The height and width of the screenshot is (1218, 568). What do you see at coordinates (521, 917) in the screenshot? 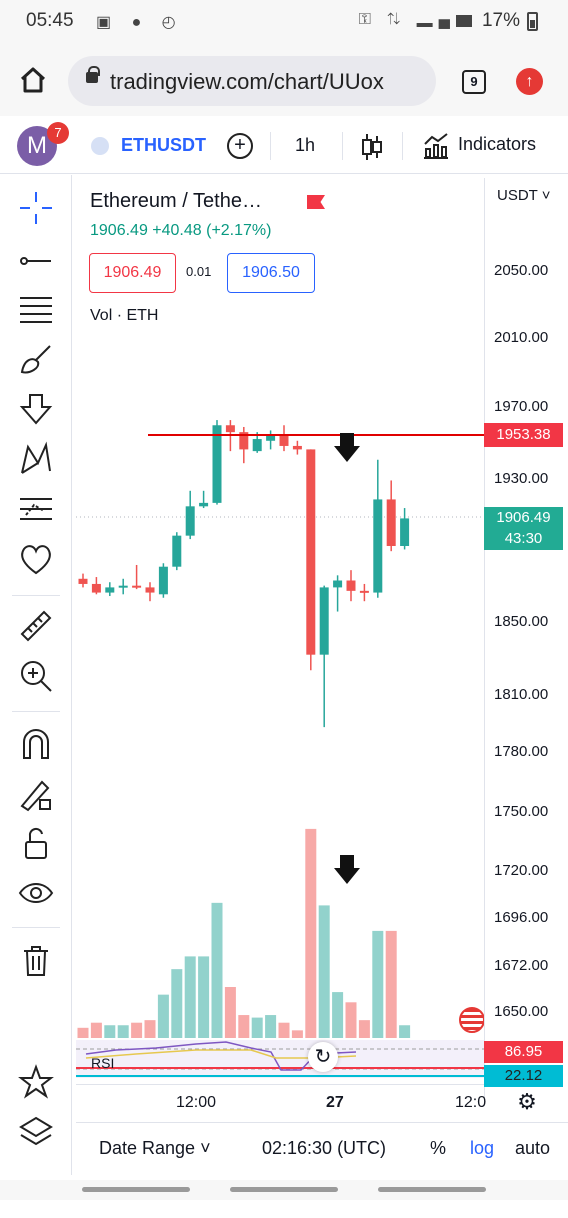
I see `price-tick: 1696.00` at bounding box center [521, 917].